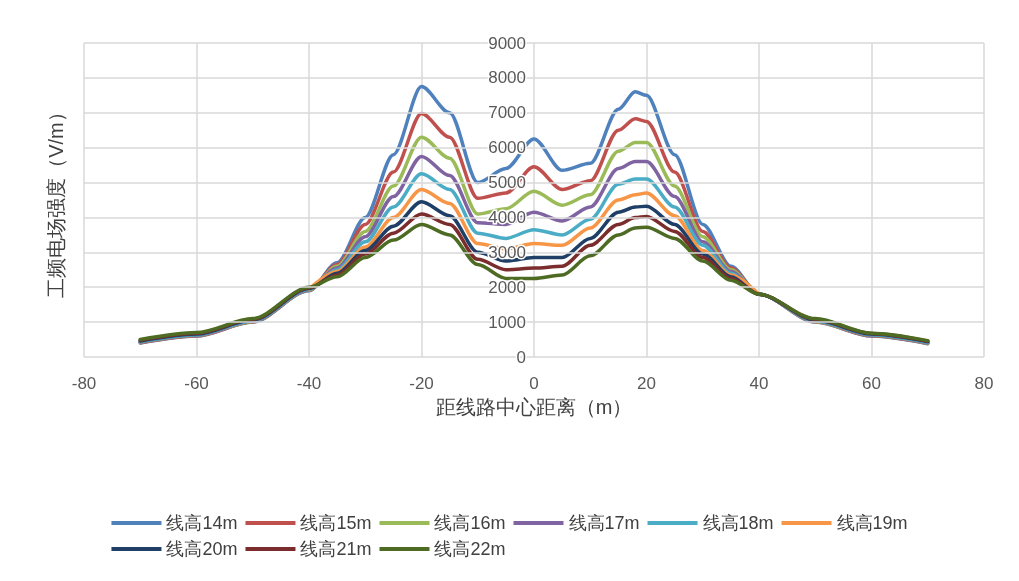 The width and height of the screenshot is (1019, 581). I want to click on x-tick-label: 60, so click(871, 383).